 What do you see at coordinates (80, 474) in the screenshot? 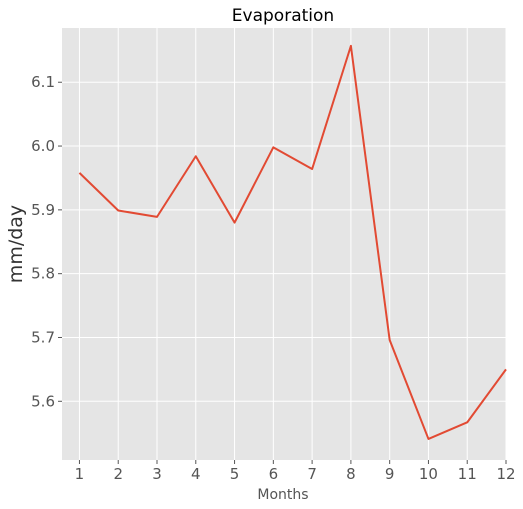
I see `x-tick-label: 1` at bounding box center [80, 474].